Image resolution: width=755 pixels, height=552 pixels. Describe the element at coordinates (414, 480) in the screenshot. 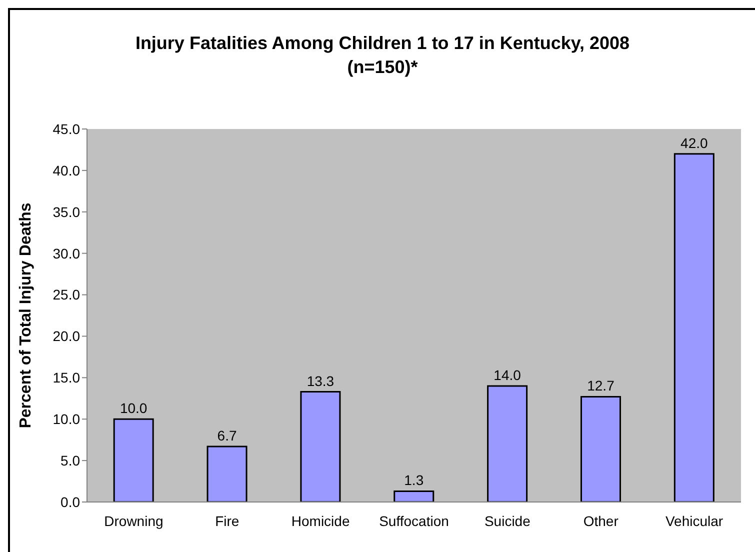

I see `data-label: 1.3` at that location.